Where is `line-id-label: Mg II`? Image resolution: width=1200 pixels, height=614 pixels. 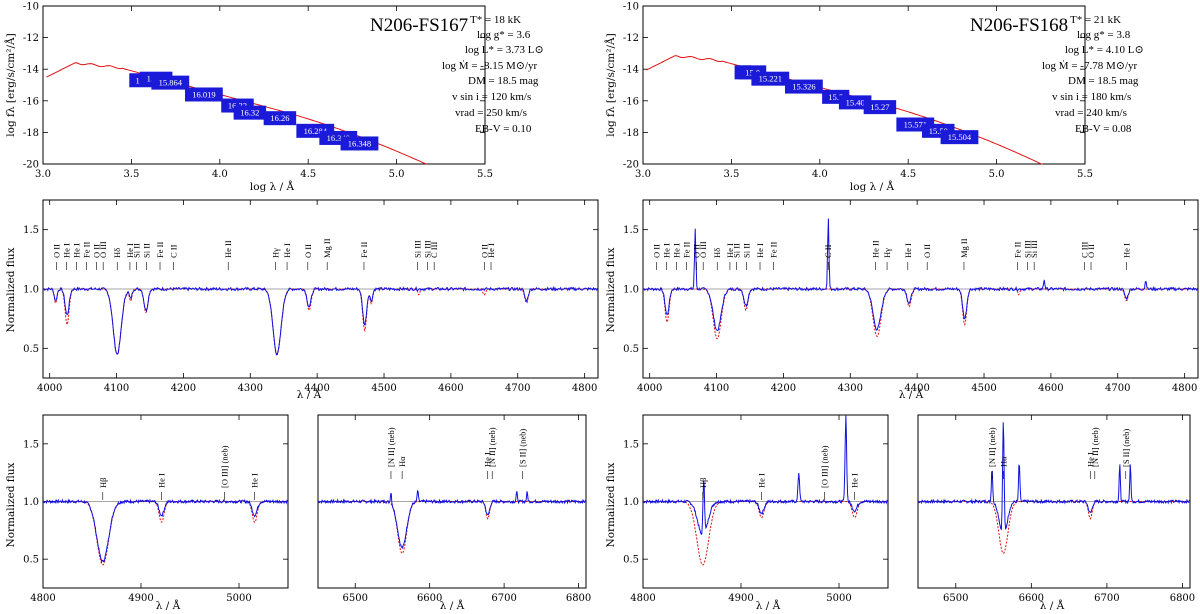 line-id-label: Mg II is located at coordinates (327, 248).